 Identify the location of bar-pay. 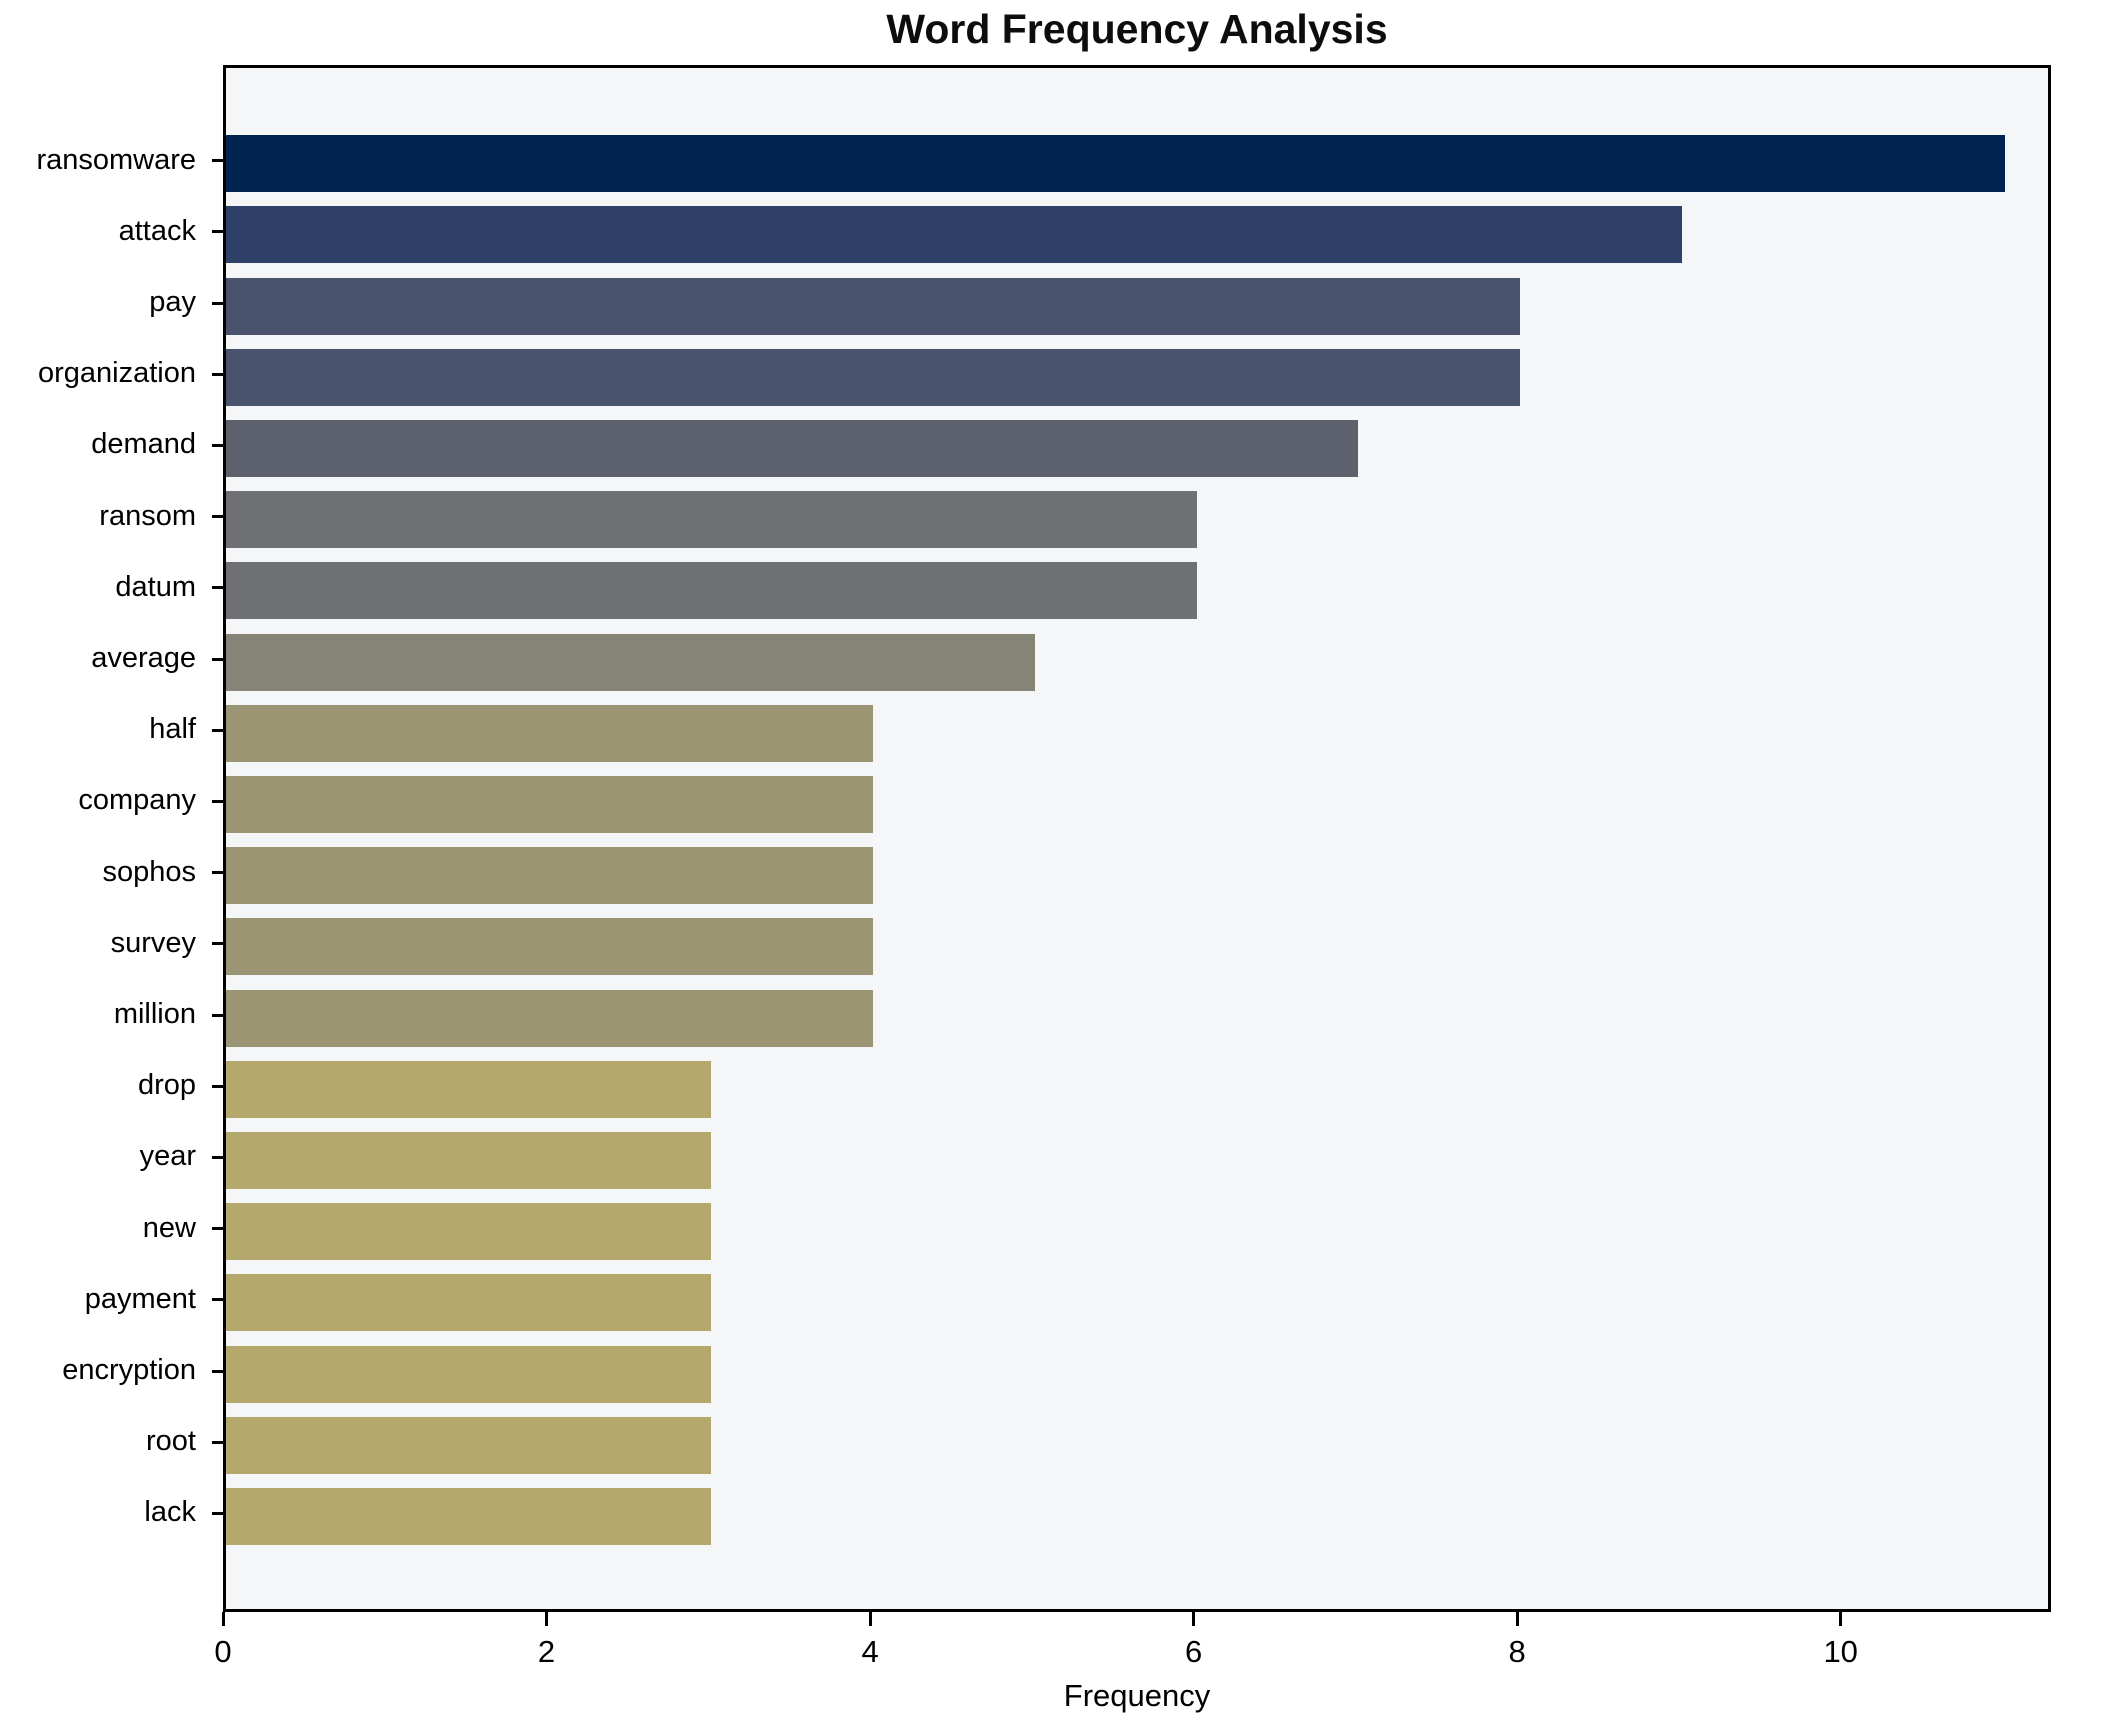
(873, 306).